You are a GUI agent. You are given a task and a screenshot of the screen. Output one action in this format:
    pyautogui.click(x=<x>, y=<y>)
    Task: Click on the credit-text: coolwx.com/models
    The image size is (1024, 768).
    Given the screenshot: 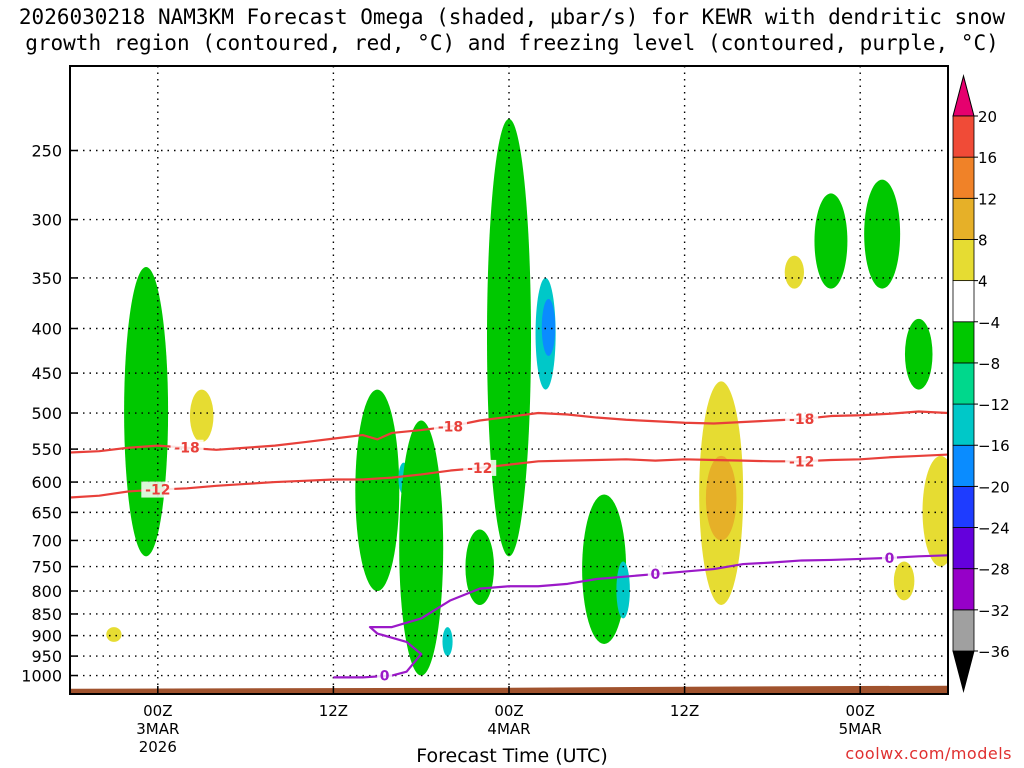 What is the action you would take?
    pyautogui.click(x=928, y=753)
    